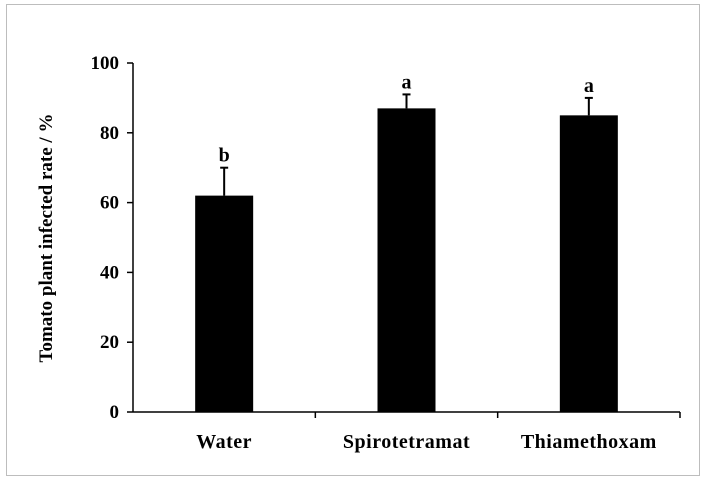 The width and height of the screenshot is (708, 482). What do you see at coordinates (589, 442) in the screenshot?
I see `x-tick-label: Thiamethoxam` at bounding box center [589, 442].